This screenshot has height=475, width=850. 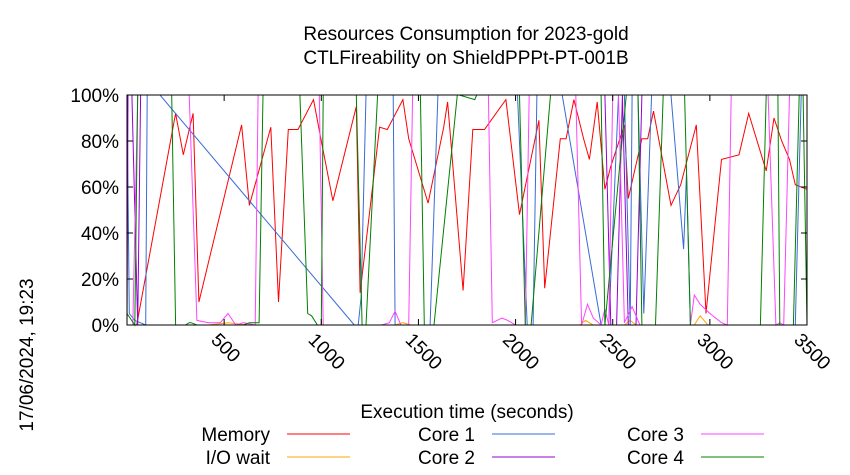 What do you see at coordinates (714, 352) in the screenshot?
I see `x-tick-label: 3000` at bounding box center [714, 352].